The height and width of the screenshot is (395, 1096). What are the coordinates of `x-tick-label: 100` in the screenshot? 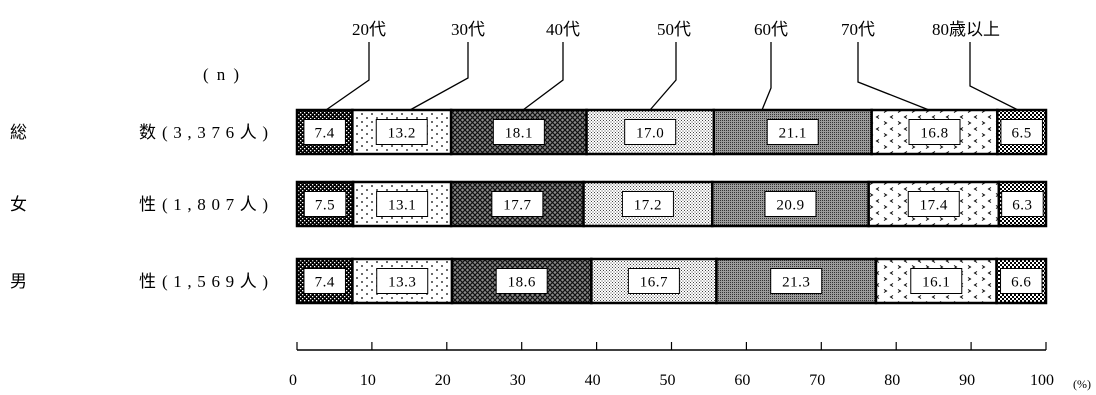 It's located at (1042, 380).